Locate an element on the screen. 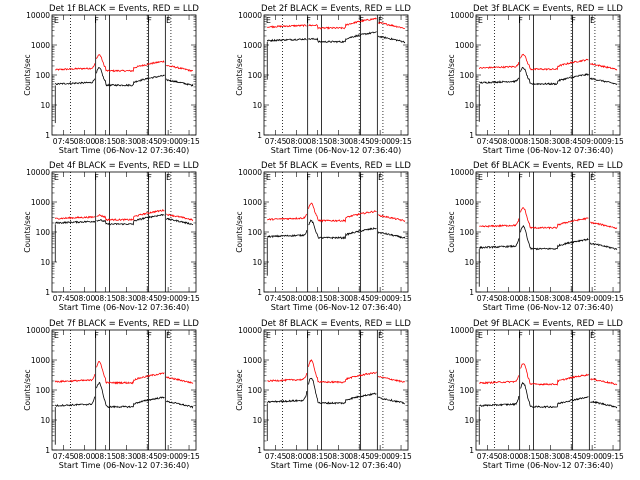 The image size is (640, 480). panel-title: Det 8f BLACK = Events, RED = LLD is located at coordinates (336, 324).